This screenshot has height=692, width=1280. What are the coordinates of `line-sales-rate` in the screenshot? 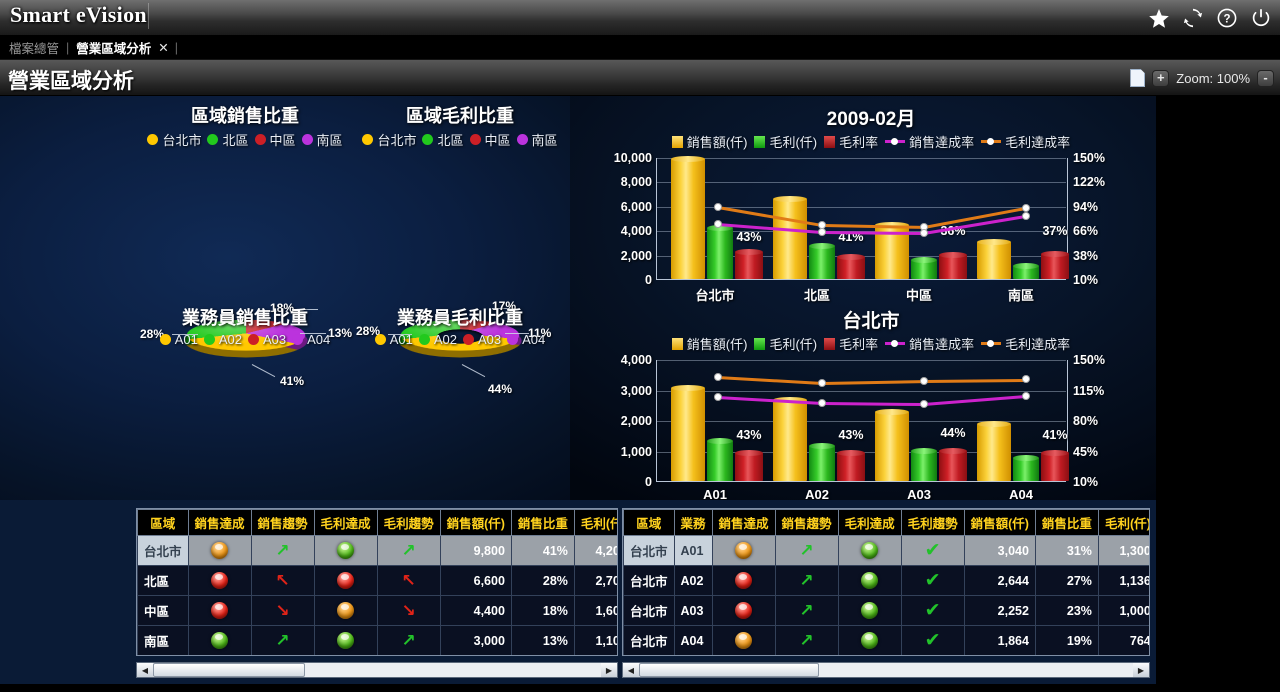 It's located at (873, 404).